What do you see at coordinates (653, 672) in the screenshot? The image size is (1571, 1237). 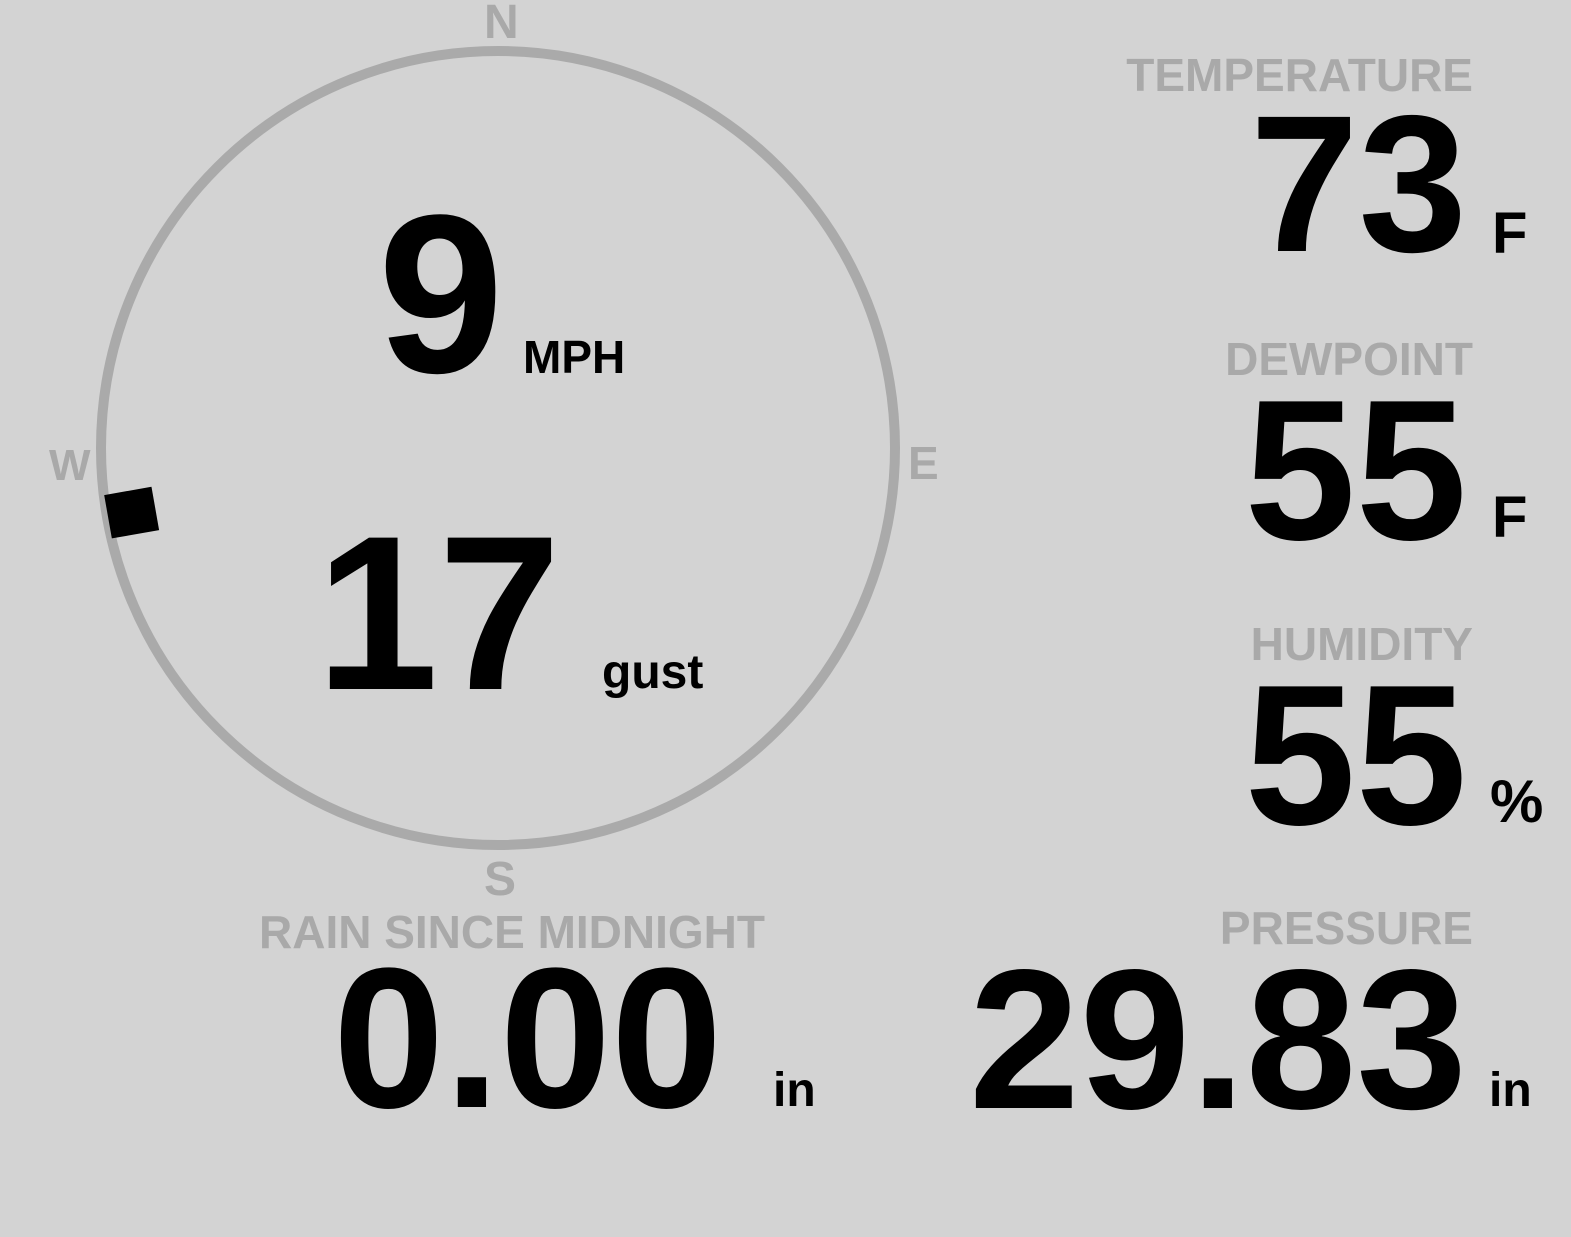 I see `wind-gust-label: gust` at bounding box center [653, 672].